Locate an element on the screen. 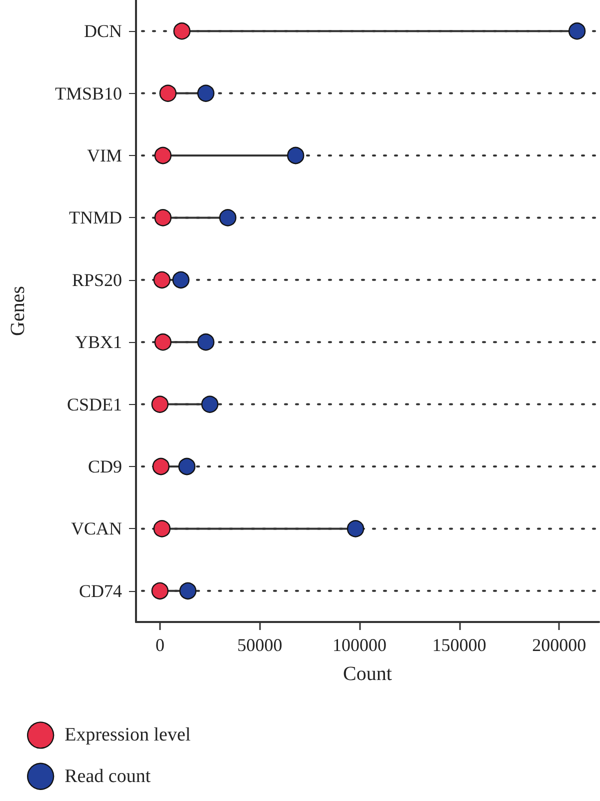  x-tick-label: 150000 is located at coordinates (459, 645).